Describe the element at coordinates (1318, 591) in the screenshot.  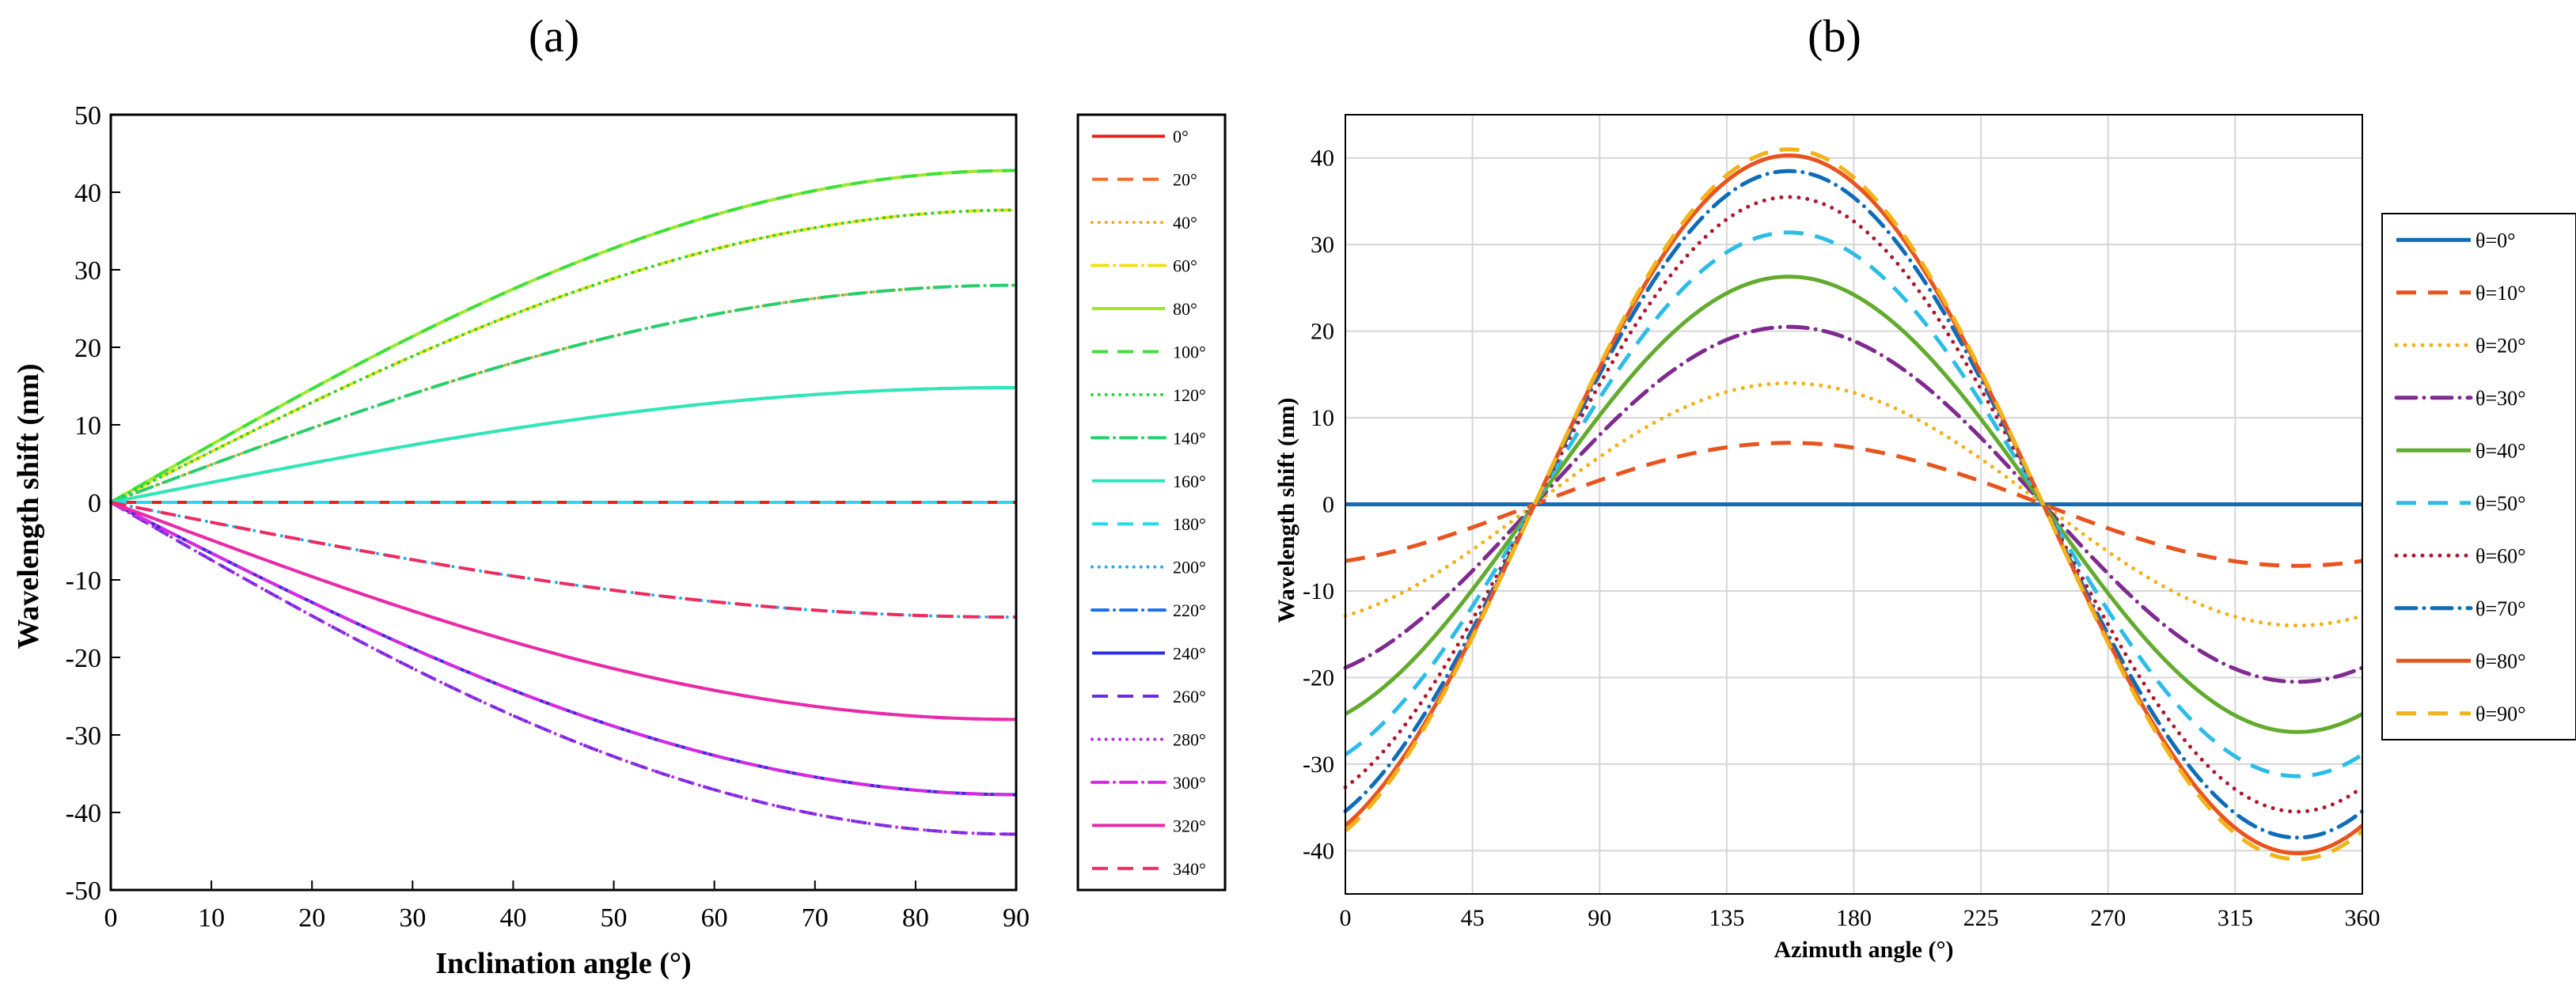
I see `y-tick-label: -10` at that location.